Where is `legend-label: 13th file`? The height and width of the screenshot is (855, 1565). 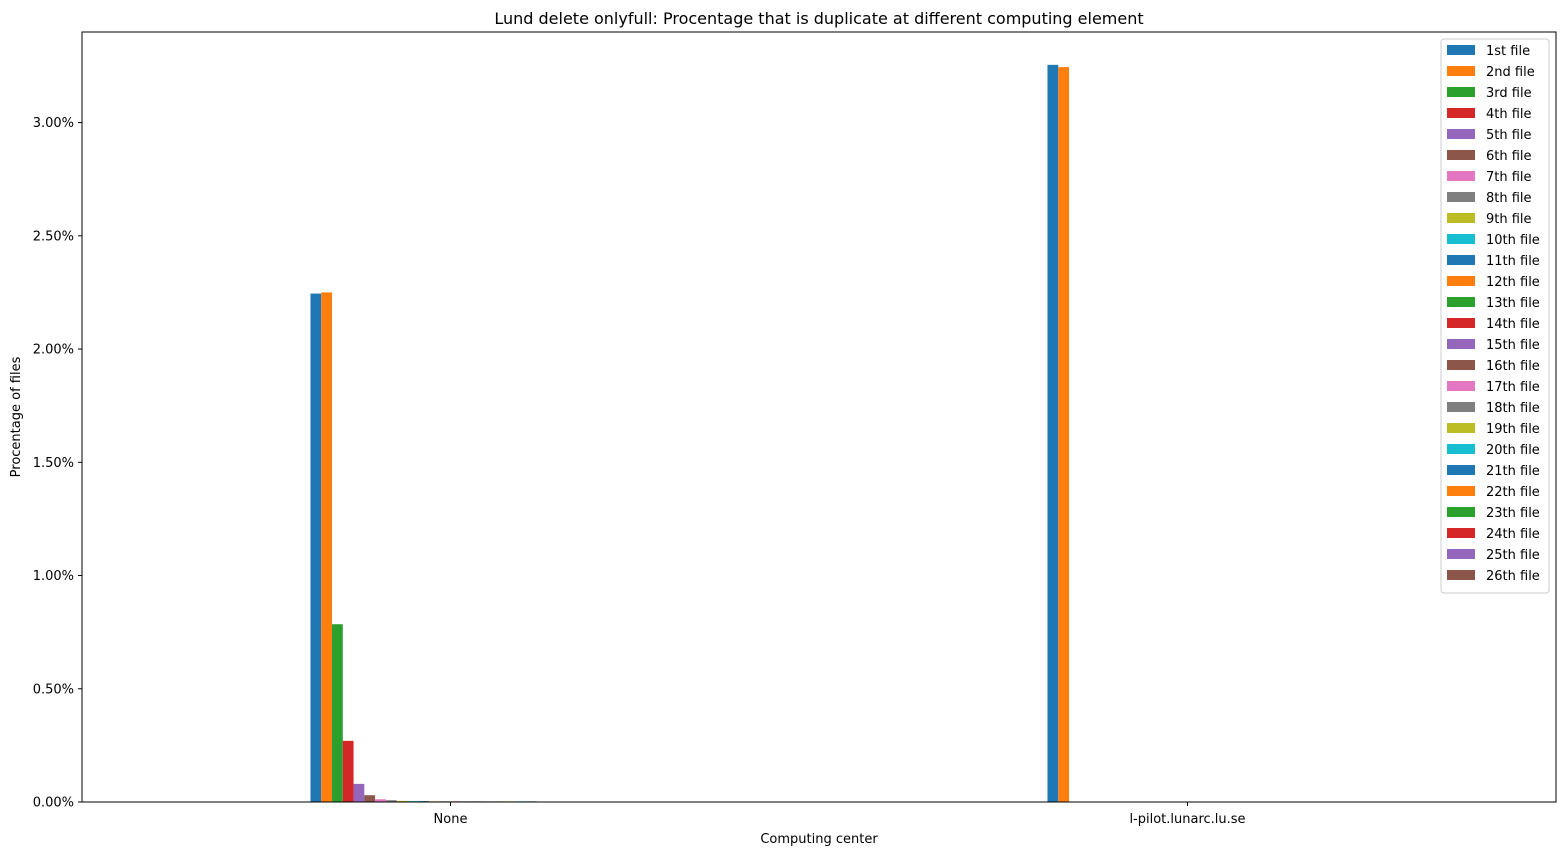 legend-label: 13th file is located at coordinates (1513, 303).